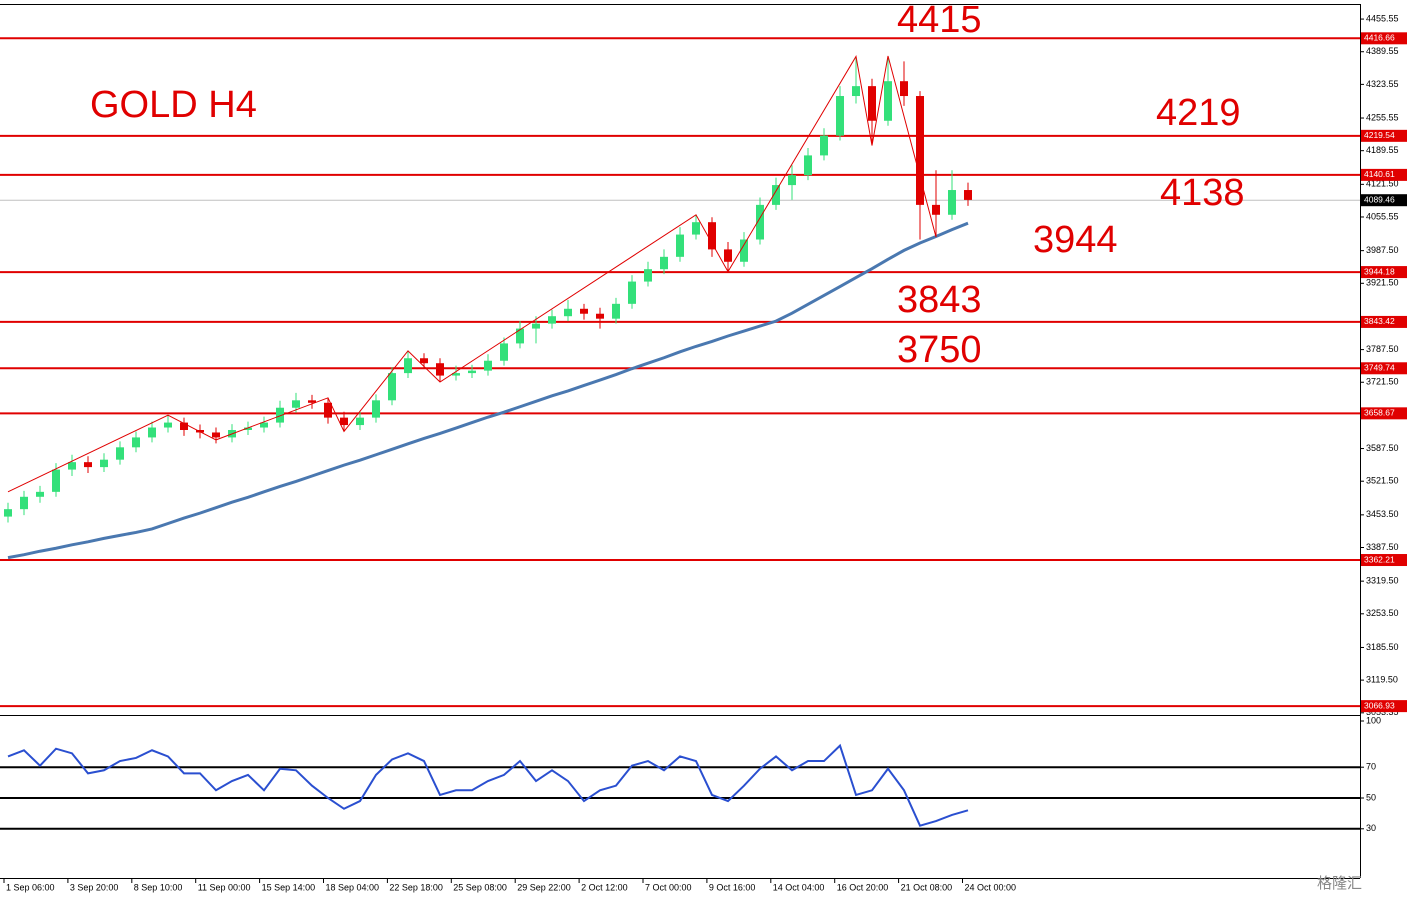 This screenshot has width=1408, height=902. Describe the element at coordinates (1379, 559) in the screenshot. I see `level-label: 3362.21` at that location.